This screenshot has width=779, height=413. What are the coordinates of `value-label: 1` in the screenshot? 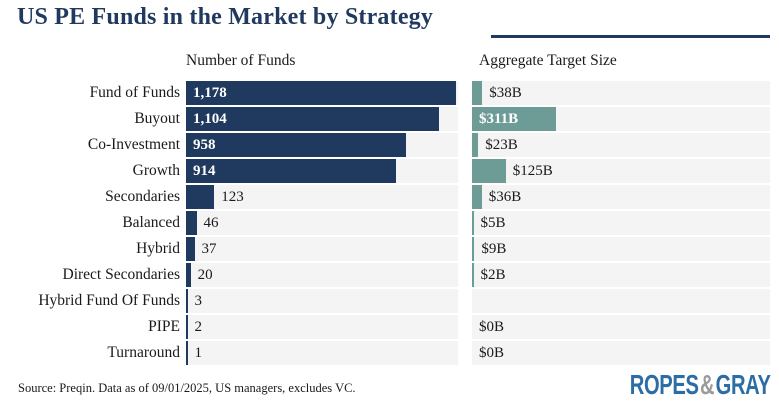 It's located at (198, 353).